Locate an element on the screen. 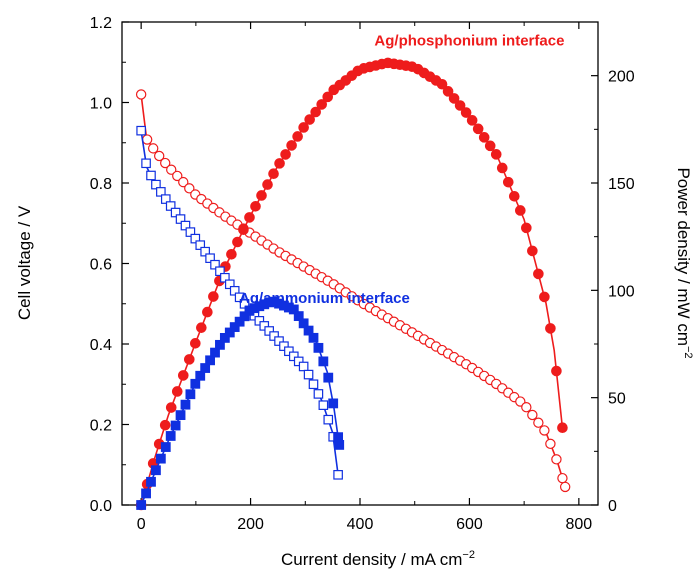  x-axis-label: Current density / mA cm−2 is located at coordinates (378, 559).